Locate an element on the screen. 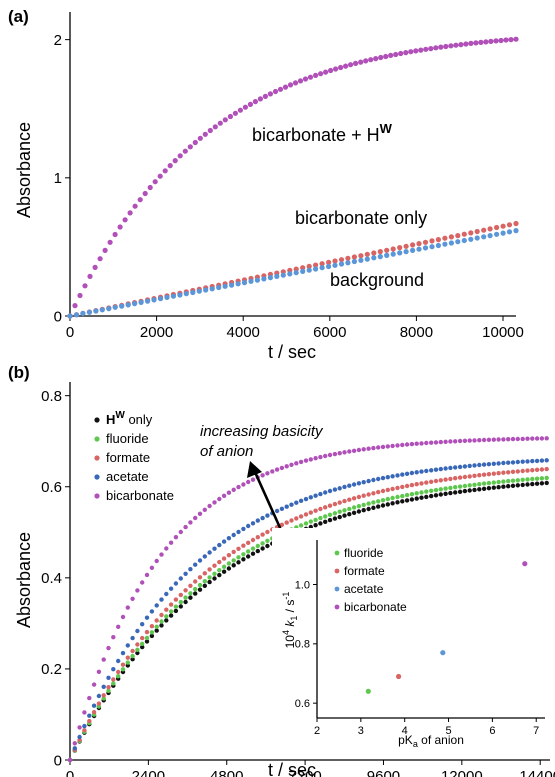 This screenshot has width=555, height=777. panel-a-x-tick-label: 4000 is located at coordinates (243, 332).